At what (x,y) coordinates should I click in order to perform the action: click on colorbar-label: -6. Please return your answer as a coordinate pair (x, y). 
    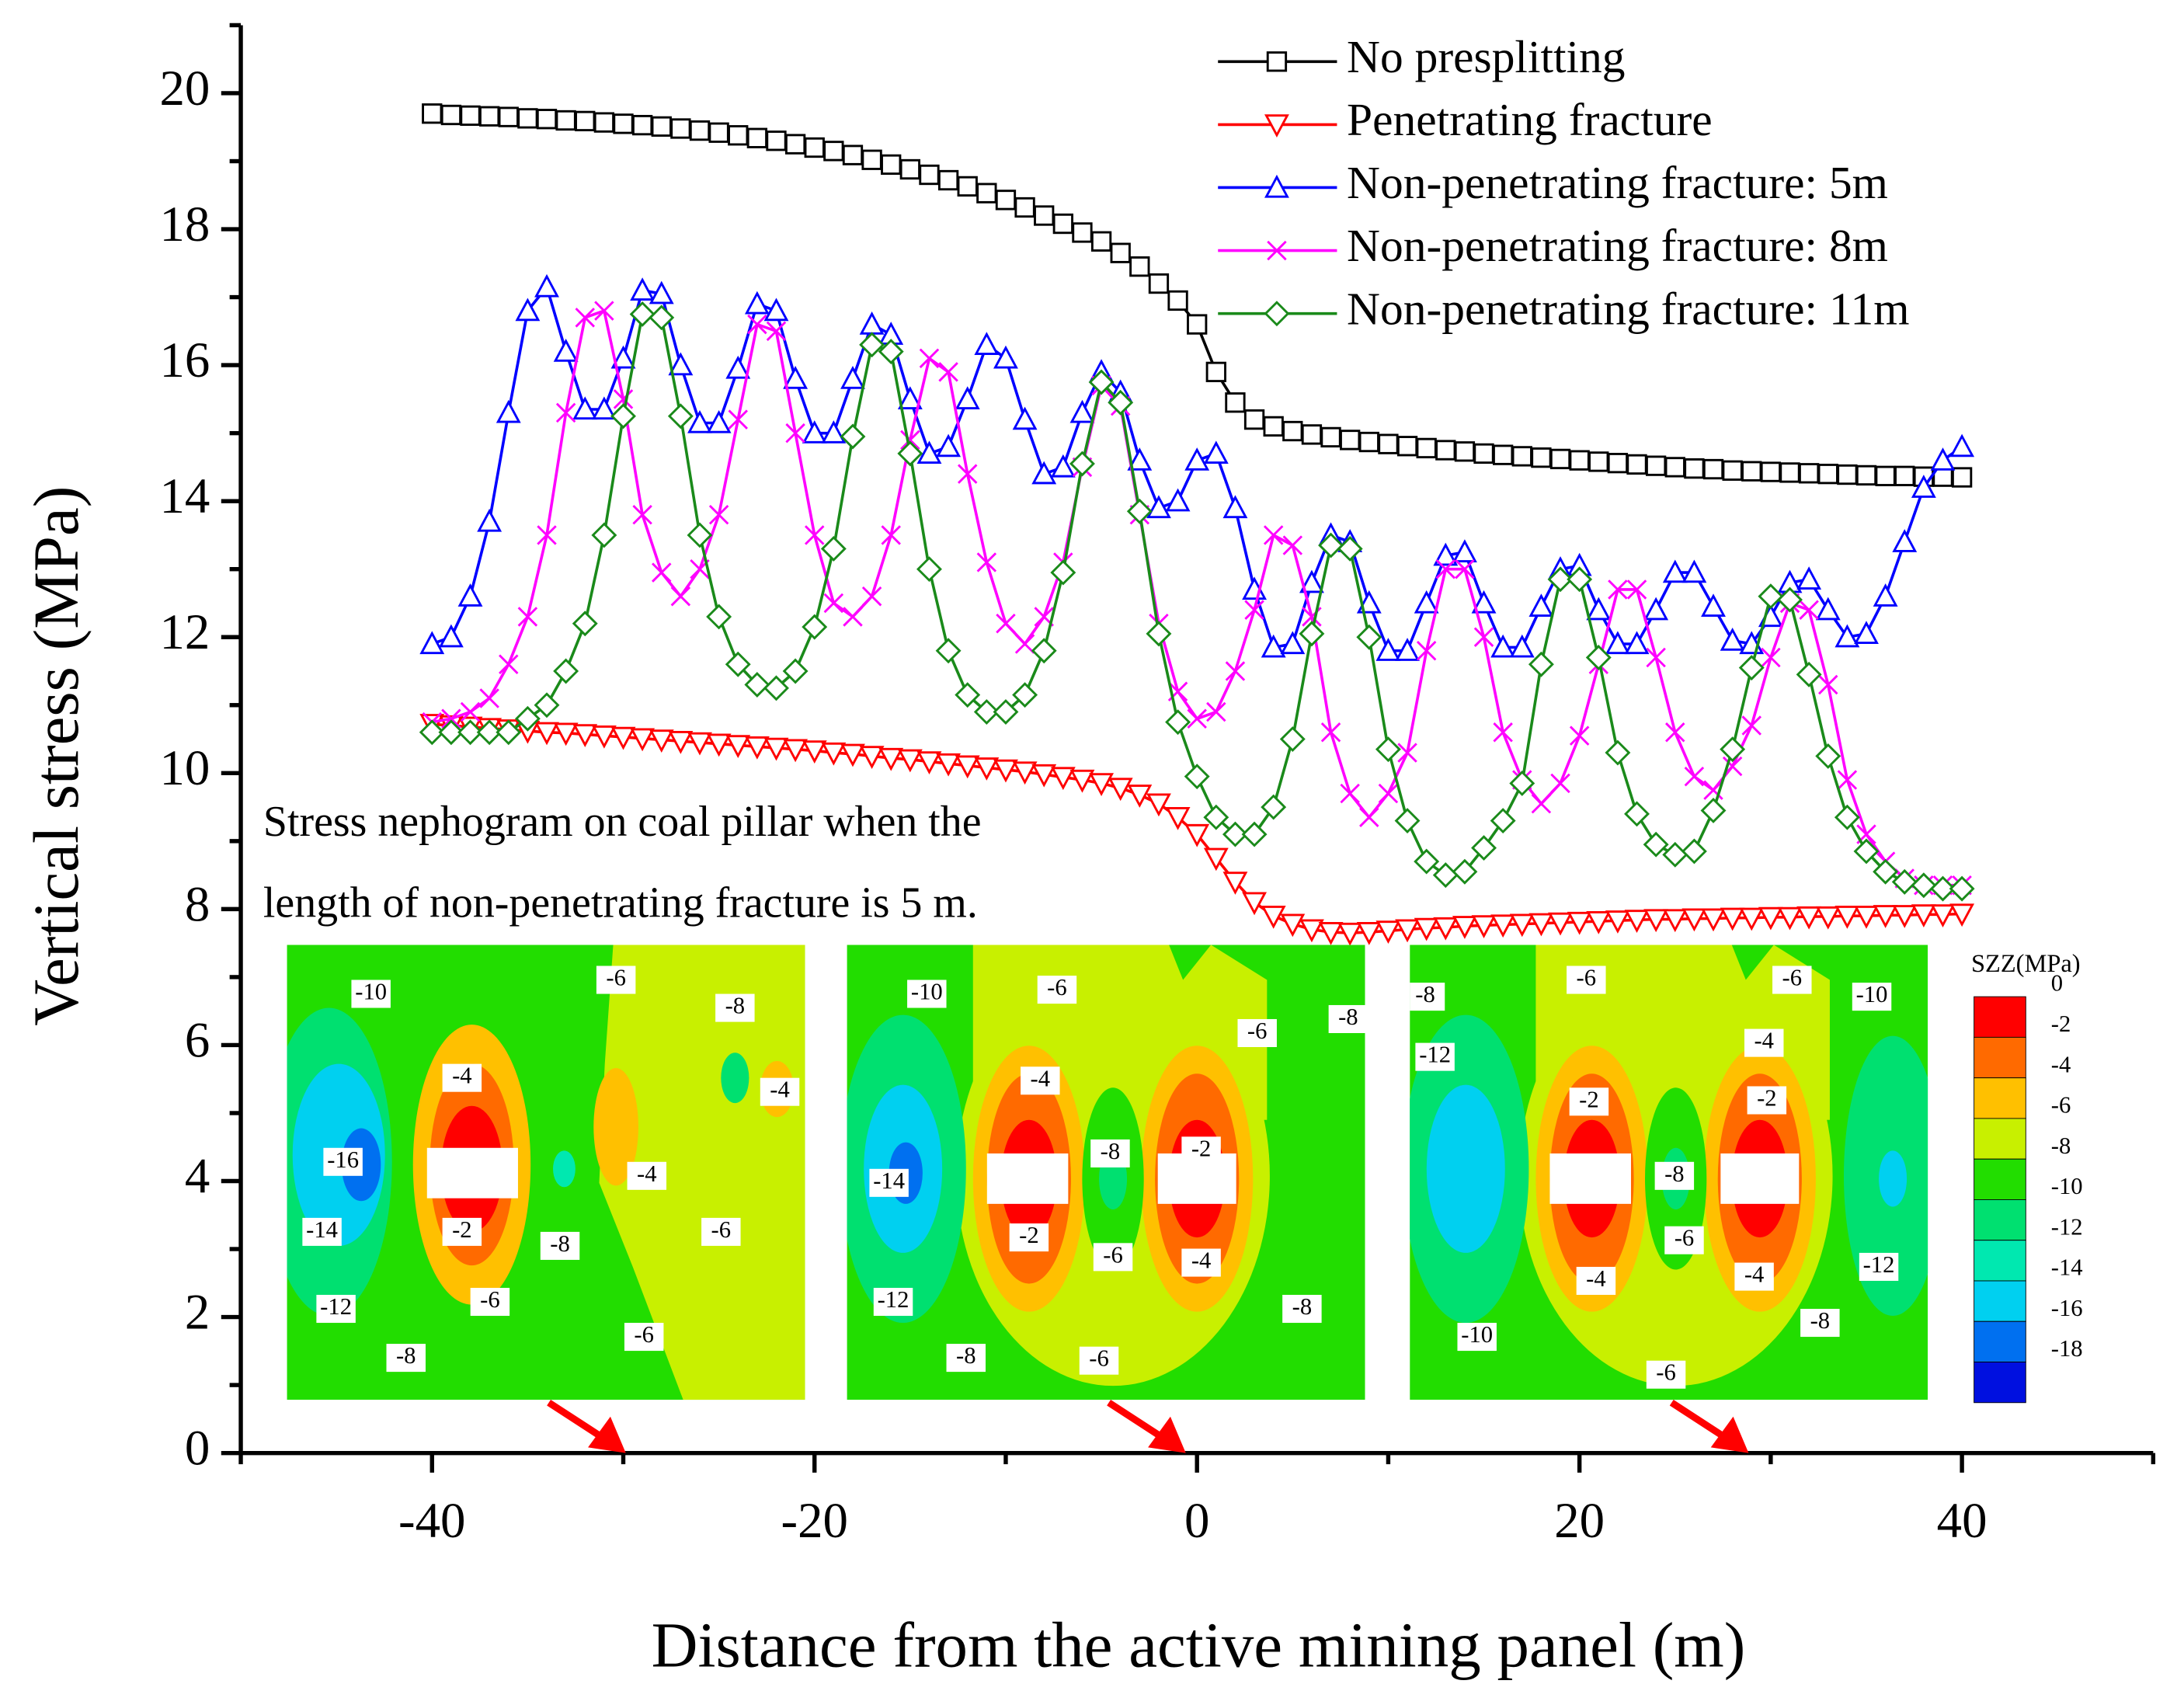
    Looking at the image, I should click on (2061, 1105).